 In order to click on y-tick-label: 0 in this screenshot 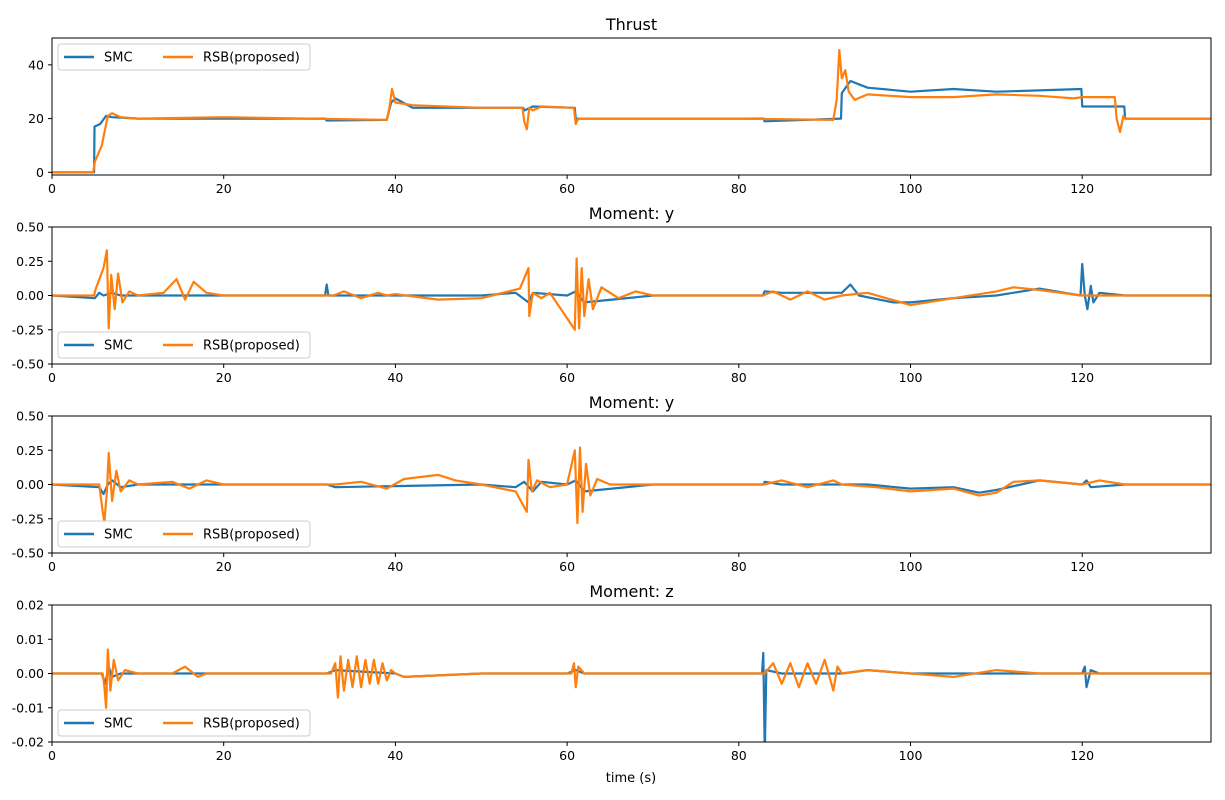, I will do `click(40, 172)`.